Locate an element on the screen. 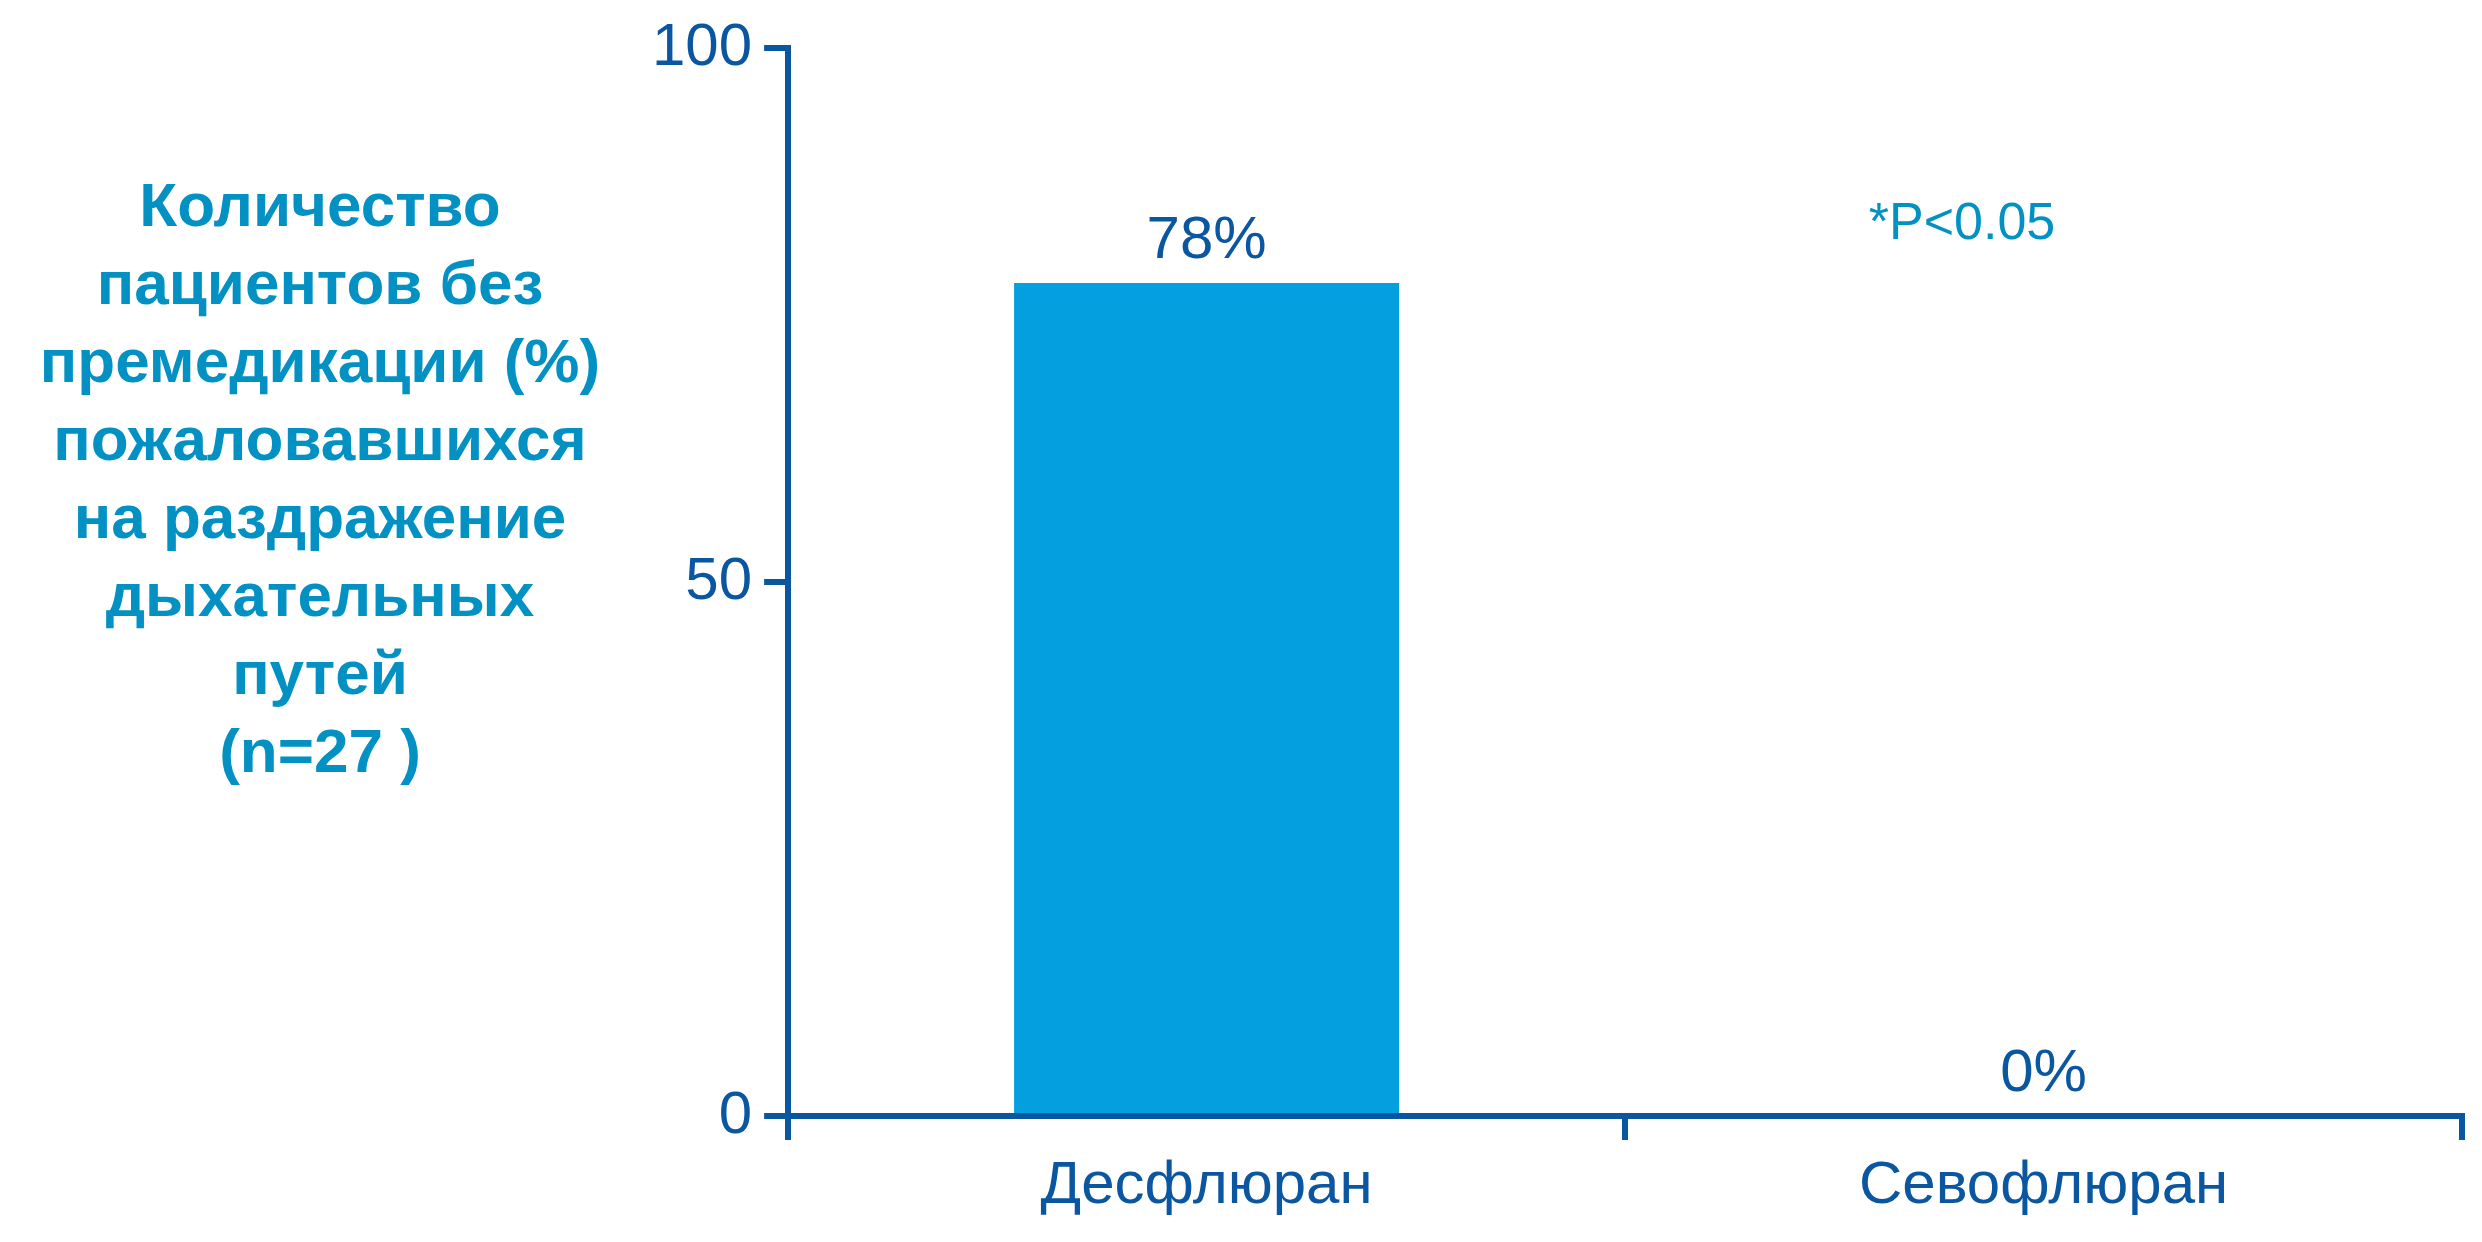 This screenshot has height=1242, width=2482. y-tick-label: 50 is located at coordinates (719, 578).